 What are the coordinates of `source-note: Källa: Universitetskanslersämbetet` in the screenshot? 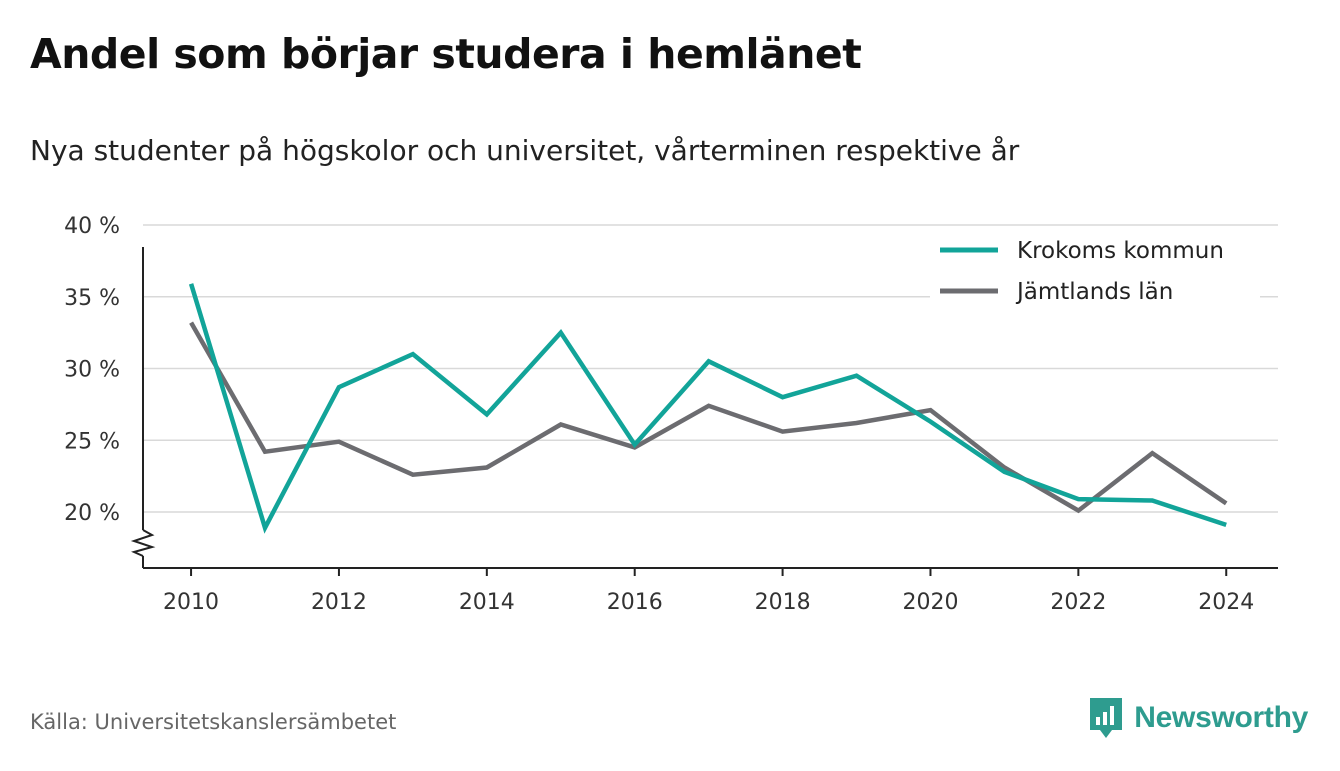 It's located at (213, 722).